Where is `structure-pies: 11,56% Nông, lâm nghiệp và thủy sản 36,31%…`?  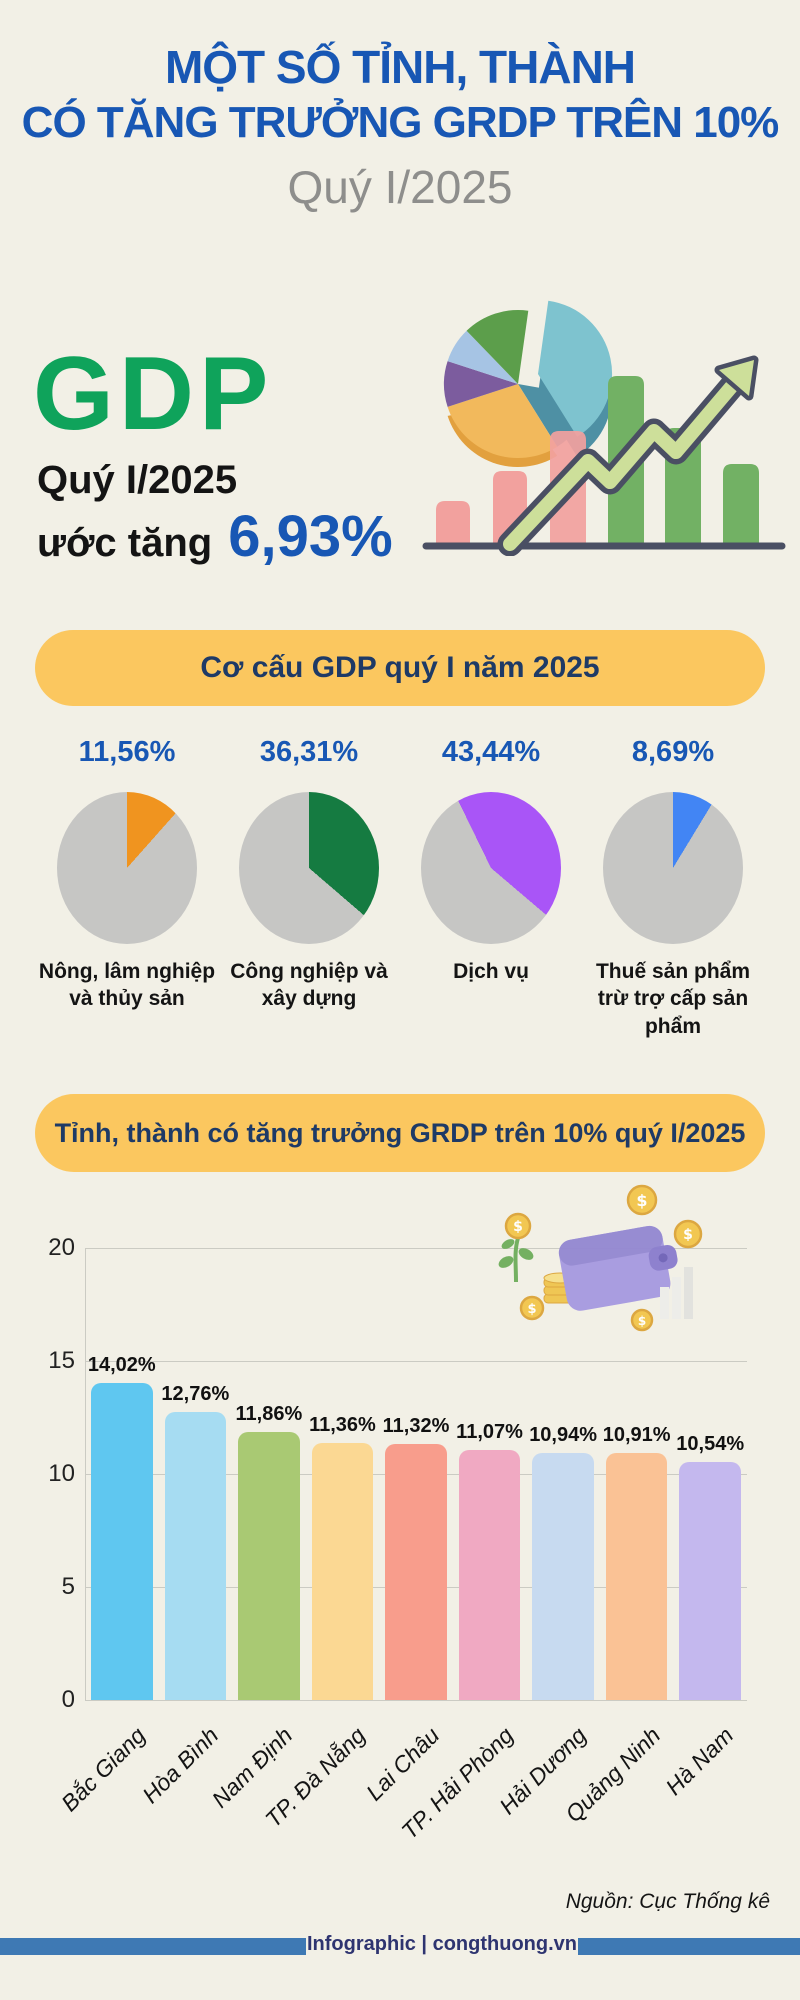 structure-pies: 11,56% Nông, lâm nghiệp và thủy sản 36,31%… is located at coordinates (400, 888).